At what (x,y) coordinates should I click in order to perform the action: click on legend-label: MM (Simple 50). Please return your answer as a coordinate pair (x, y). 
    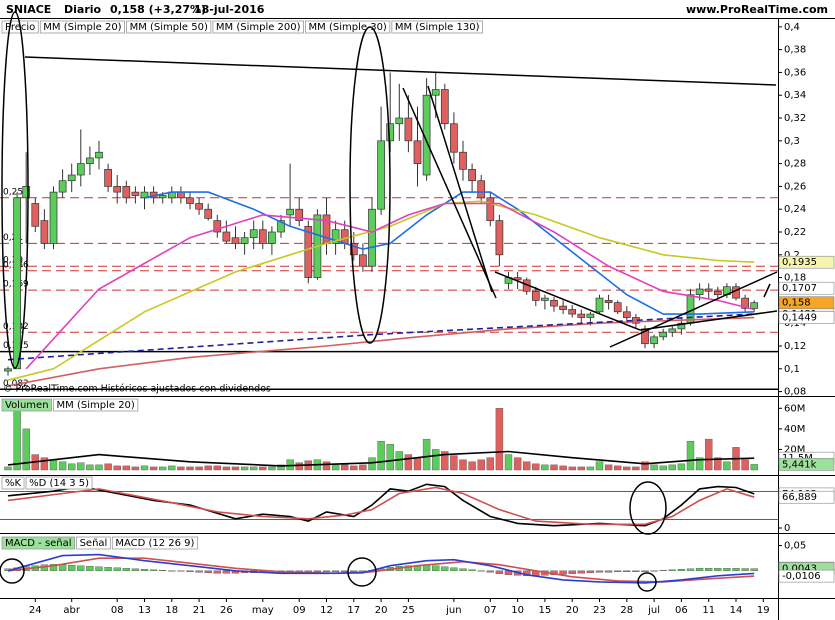
    Looking at the image, I should click on (169, 27).